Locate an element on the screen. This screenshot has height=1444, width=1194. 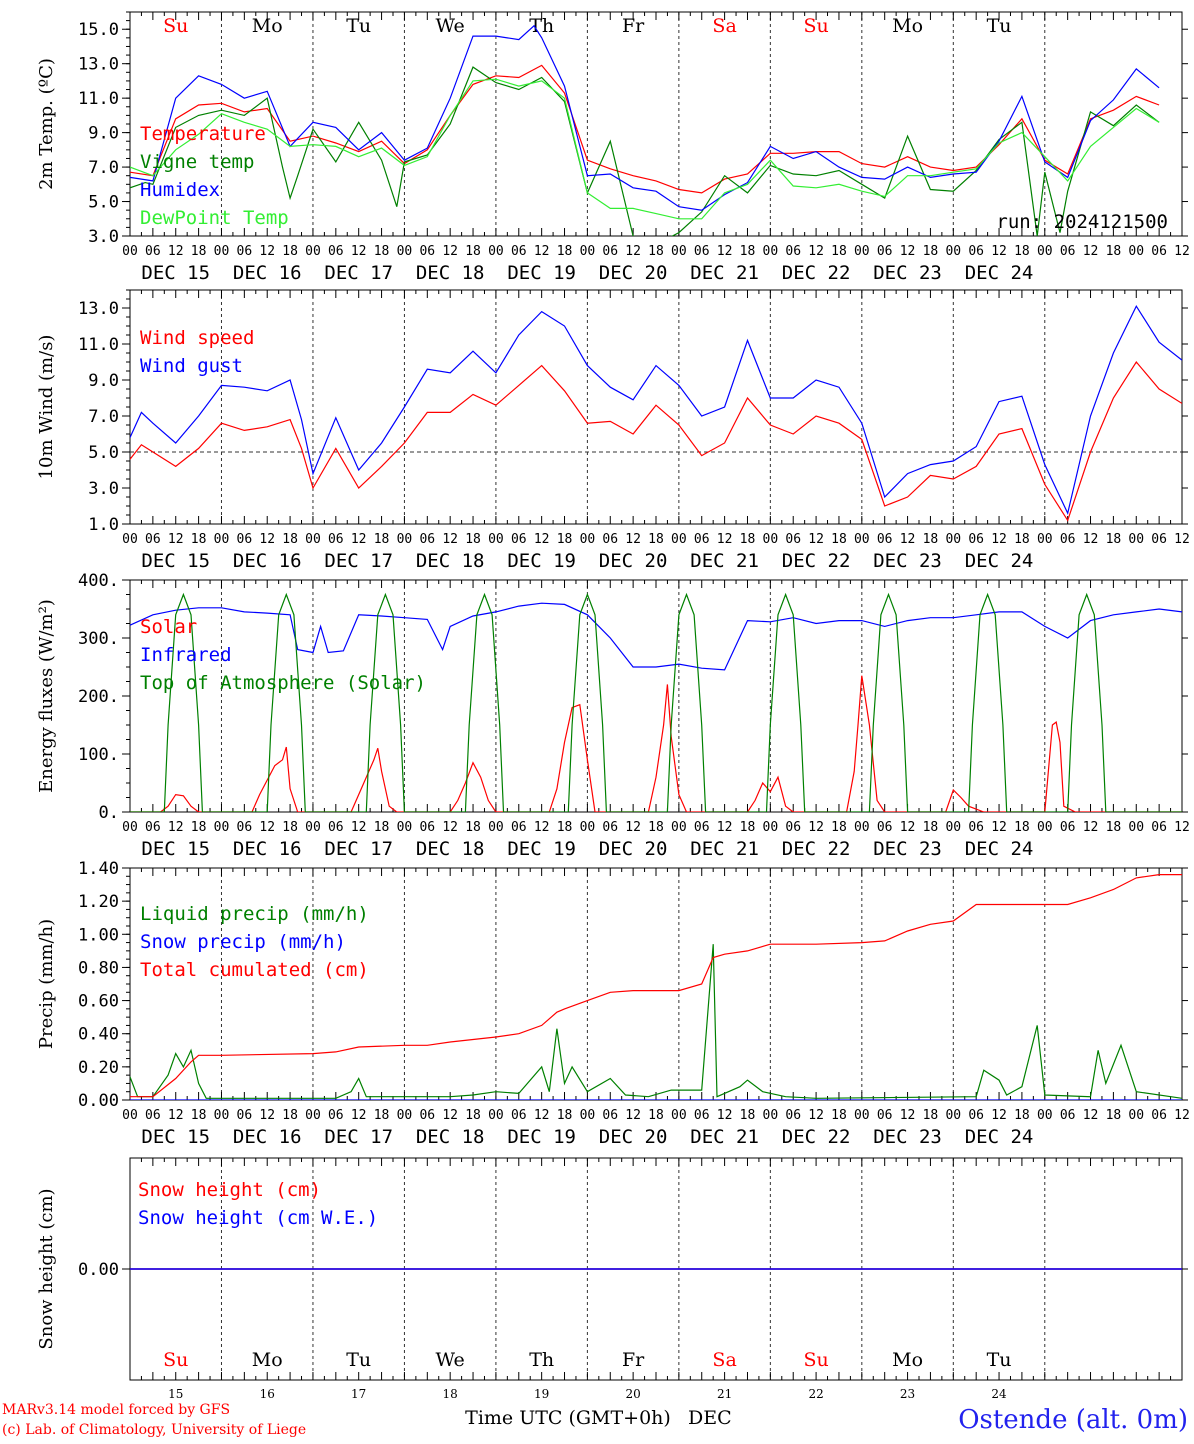
weekday-label: Tu is located at coordinates (358, 1360).